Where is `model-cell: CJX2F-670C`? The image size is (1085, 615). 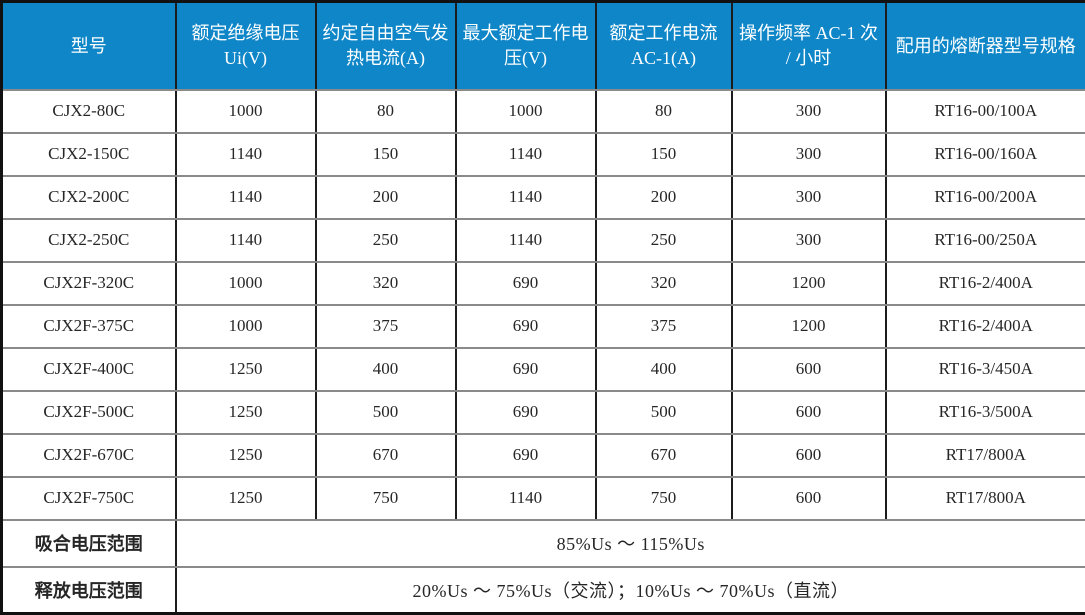 model-cell: CJX2F-670C is located at coordinates (89, 455).